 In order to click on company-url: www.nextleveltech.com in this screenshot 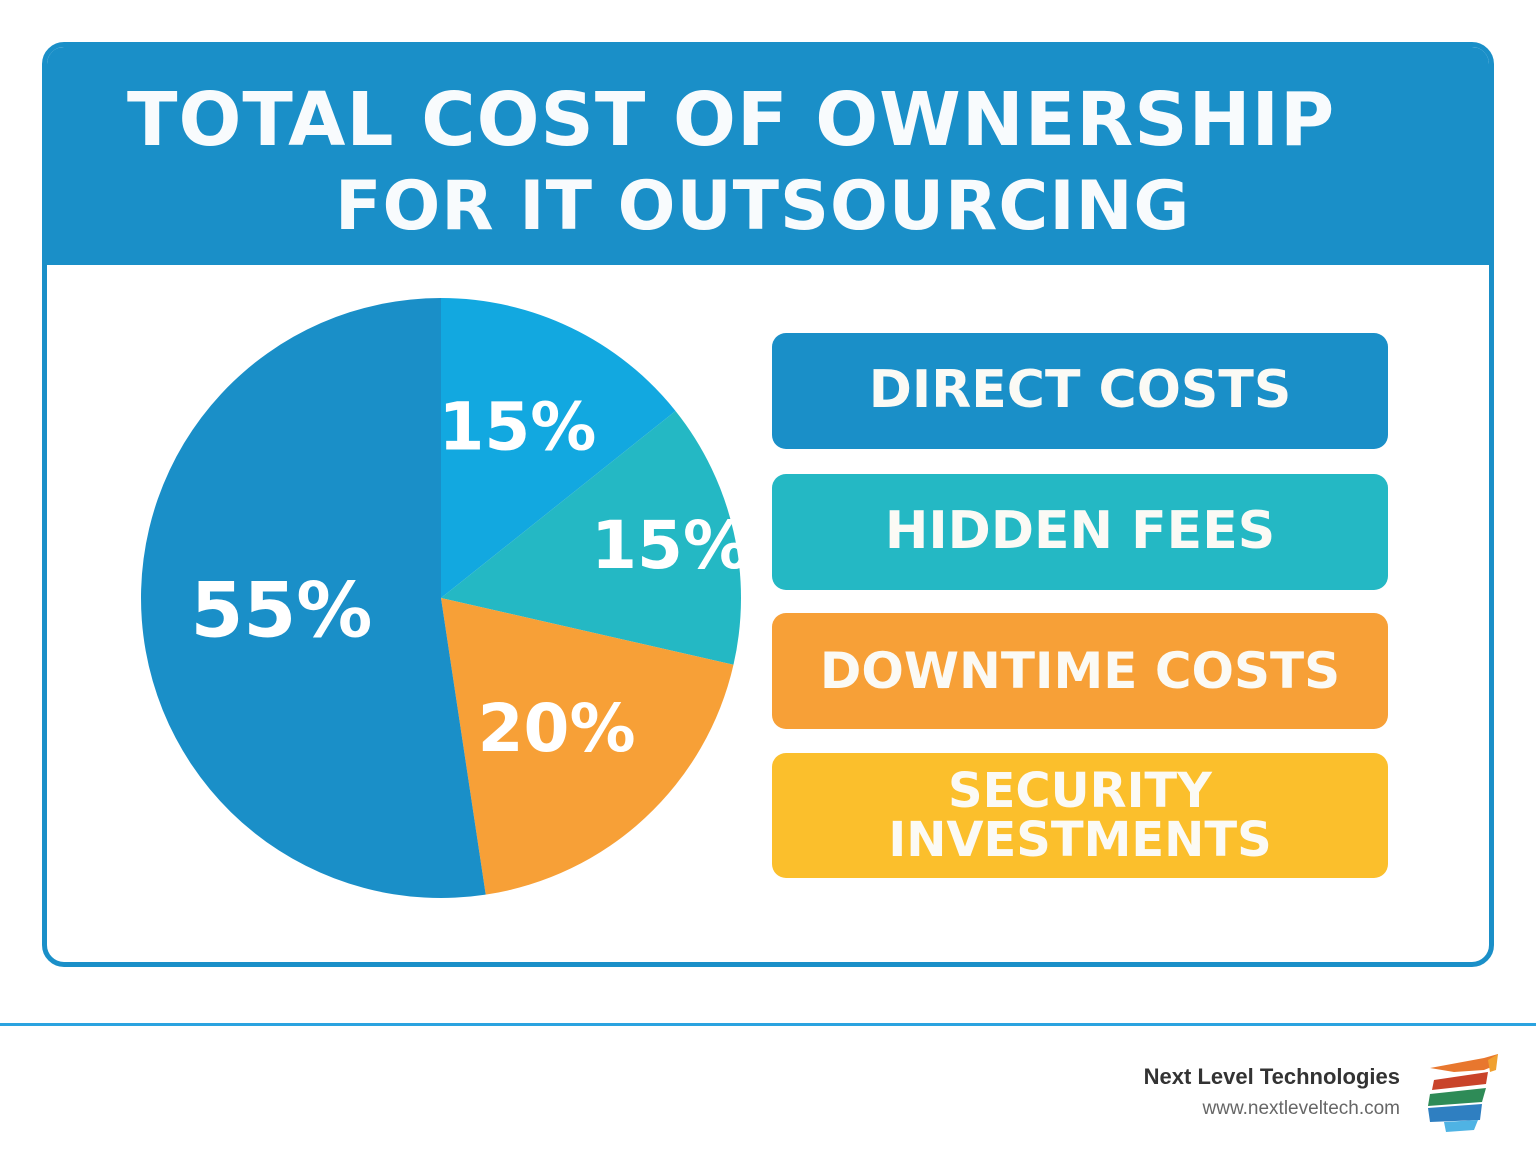, I will do `click(1301, 1108)`.